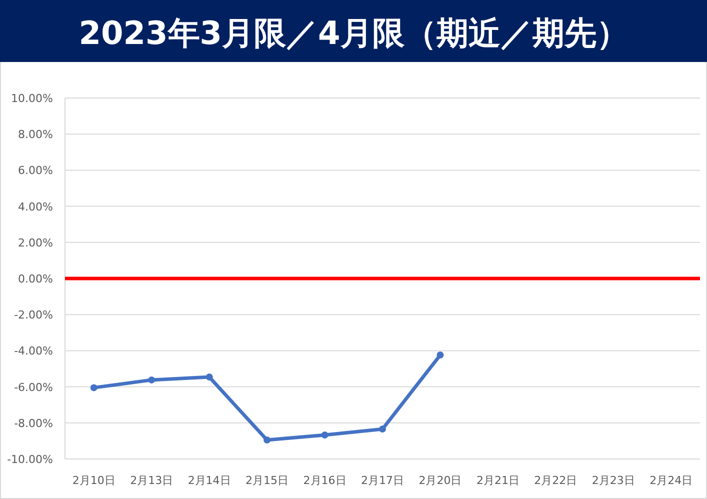  What do you see at coordinates (35, 171) in the screenshot?
I see `y-tick-label: 6.00%` at bounding box center [35, 171].